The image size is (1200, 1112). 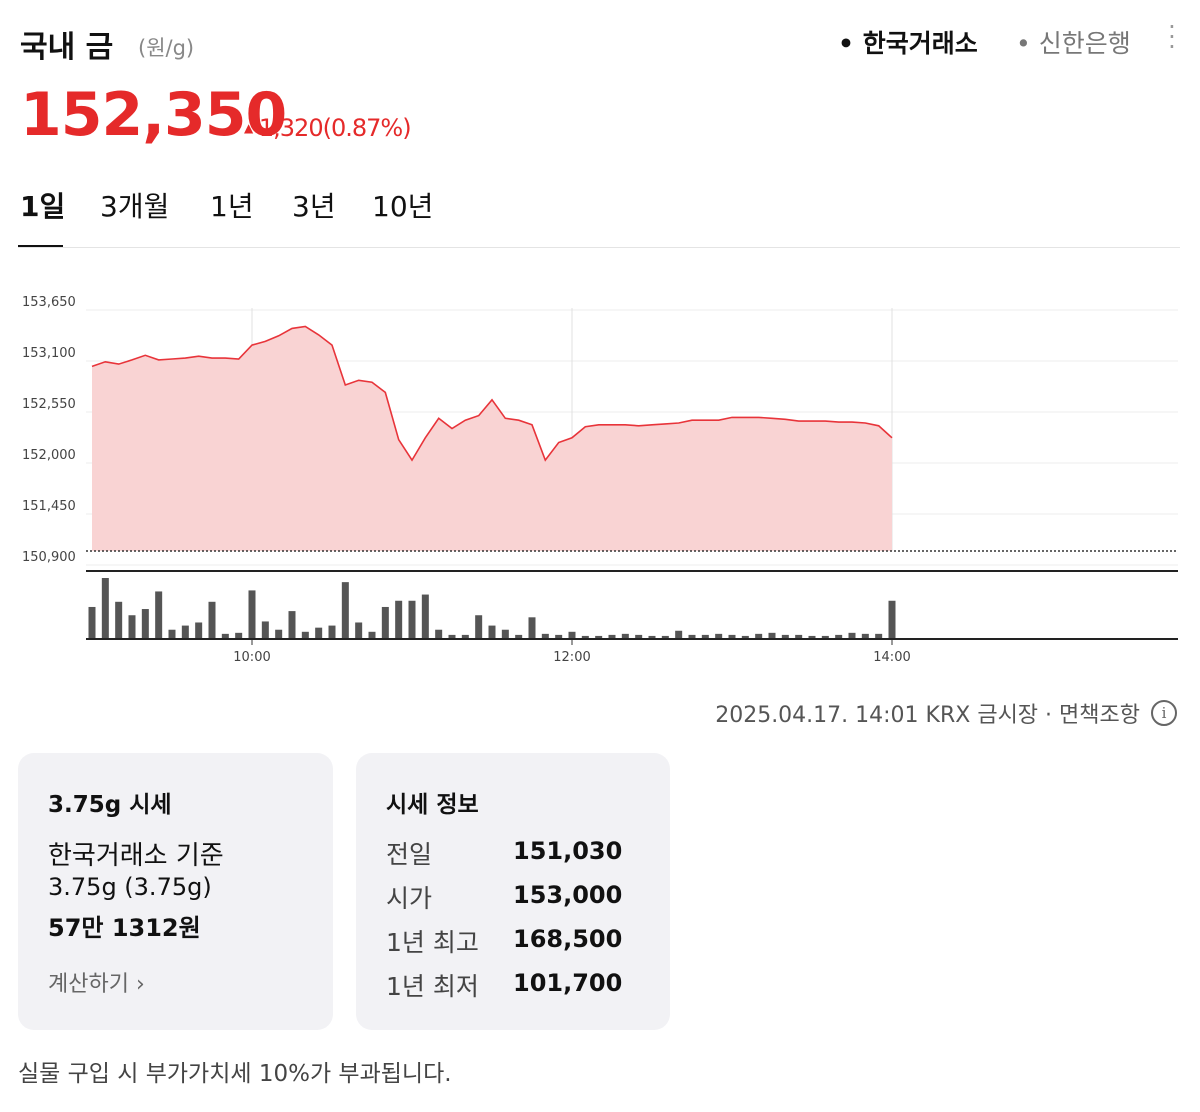 What do you see at coordinates (49, 557) in the screenshot?
I see `y-tick-label: 150,900` at bounding box center [49, 557].